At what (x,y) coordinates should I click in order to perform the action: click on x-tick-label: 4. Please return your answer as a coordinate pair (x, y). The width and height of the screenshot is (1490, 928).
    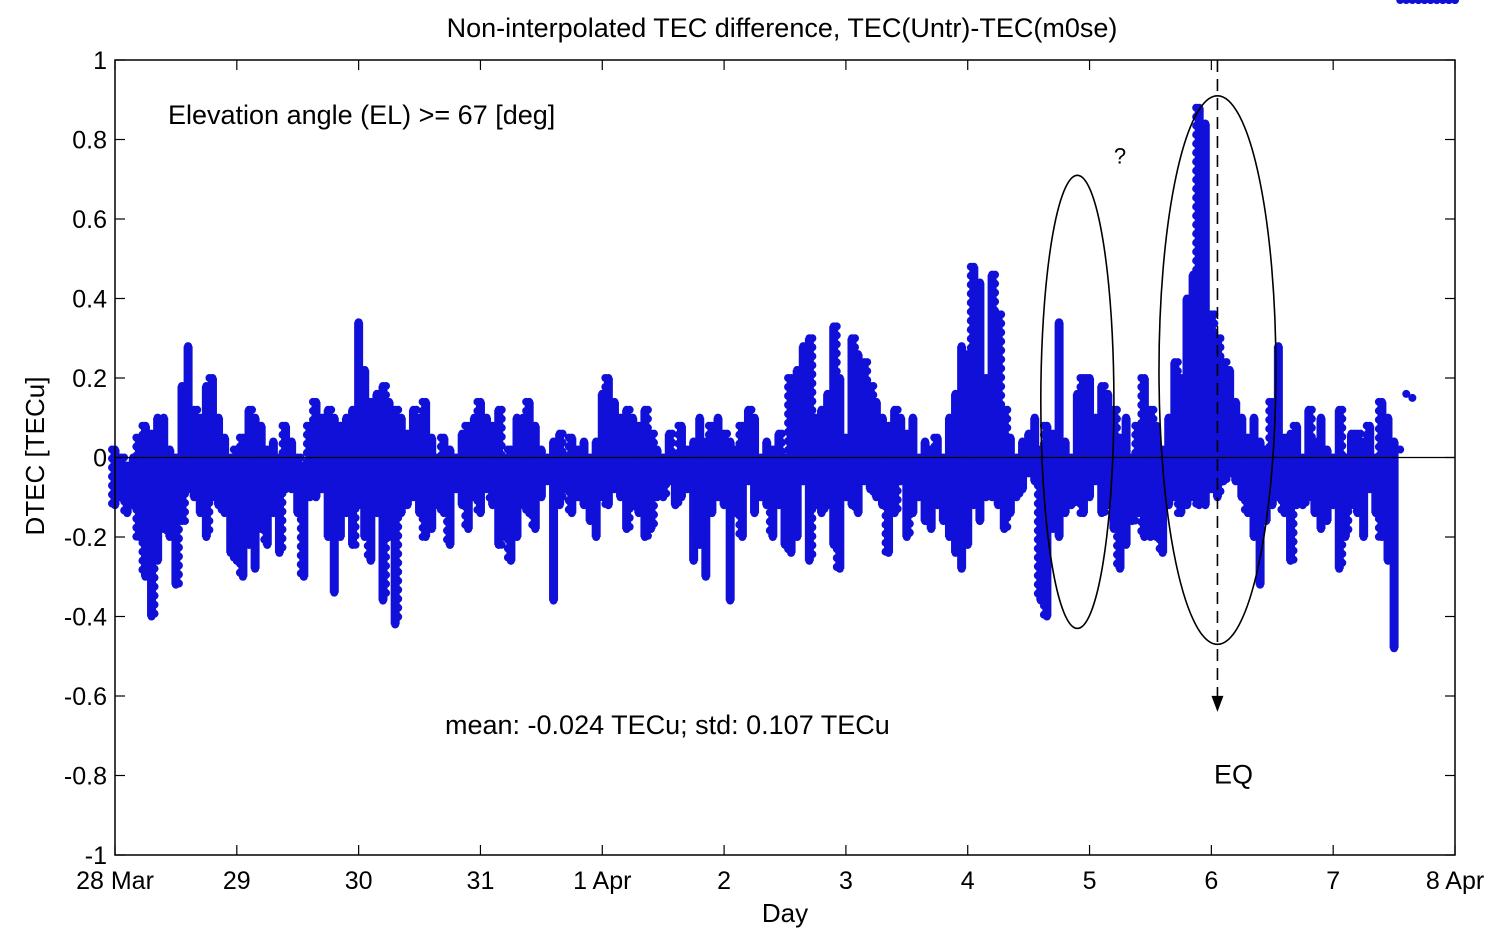
    Looking at the image, I should click on (968, 881).